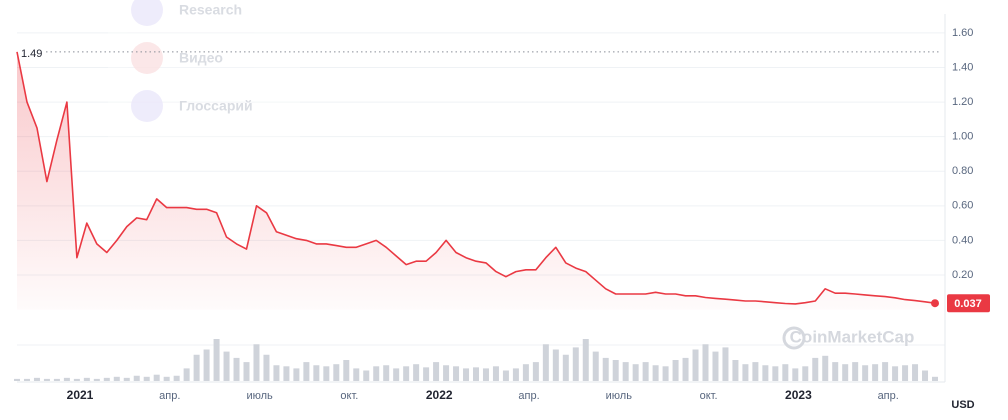 Image resolution: width=1008 pixels, height=420 pixels. I want to click on menu-item: Глоссарий, so click(216, 106).